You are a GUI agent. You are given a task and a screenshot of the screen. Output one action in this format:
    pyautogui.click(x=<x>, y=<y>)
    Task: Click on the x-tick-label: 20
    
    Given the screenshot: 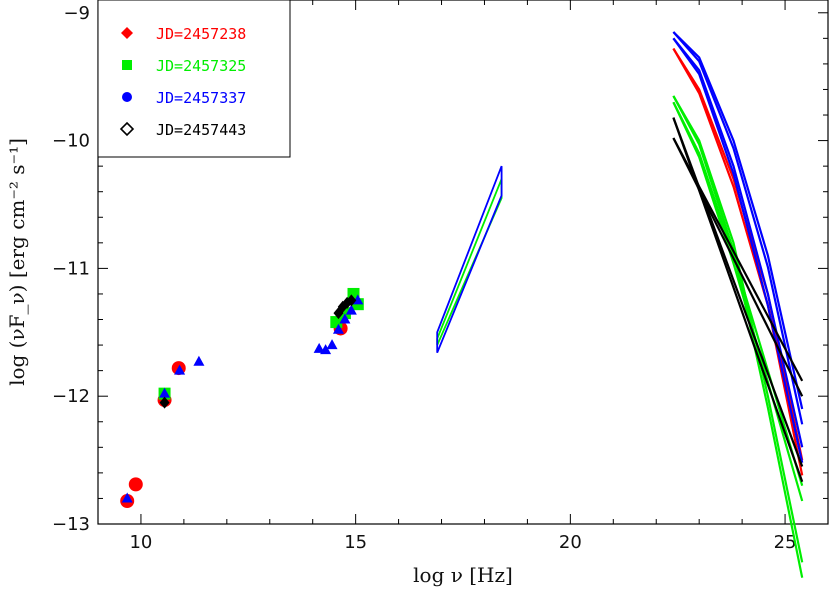 What is the action you would take?
    pyautogui.click(x=570, y=542)
    